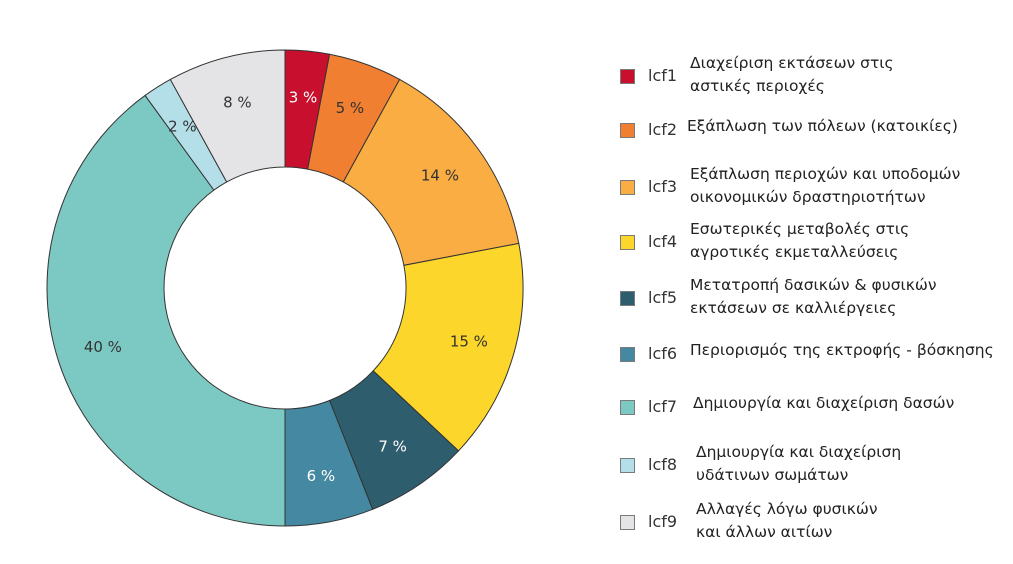 Image resolution: width=1013 pixels, height=564 pixels. Describe the element at coordinates (182, 126) in the screenshot. I see `slice-label-lcf8: 2 %` at that location.